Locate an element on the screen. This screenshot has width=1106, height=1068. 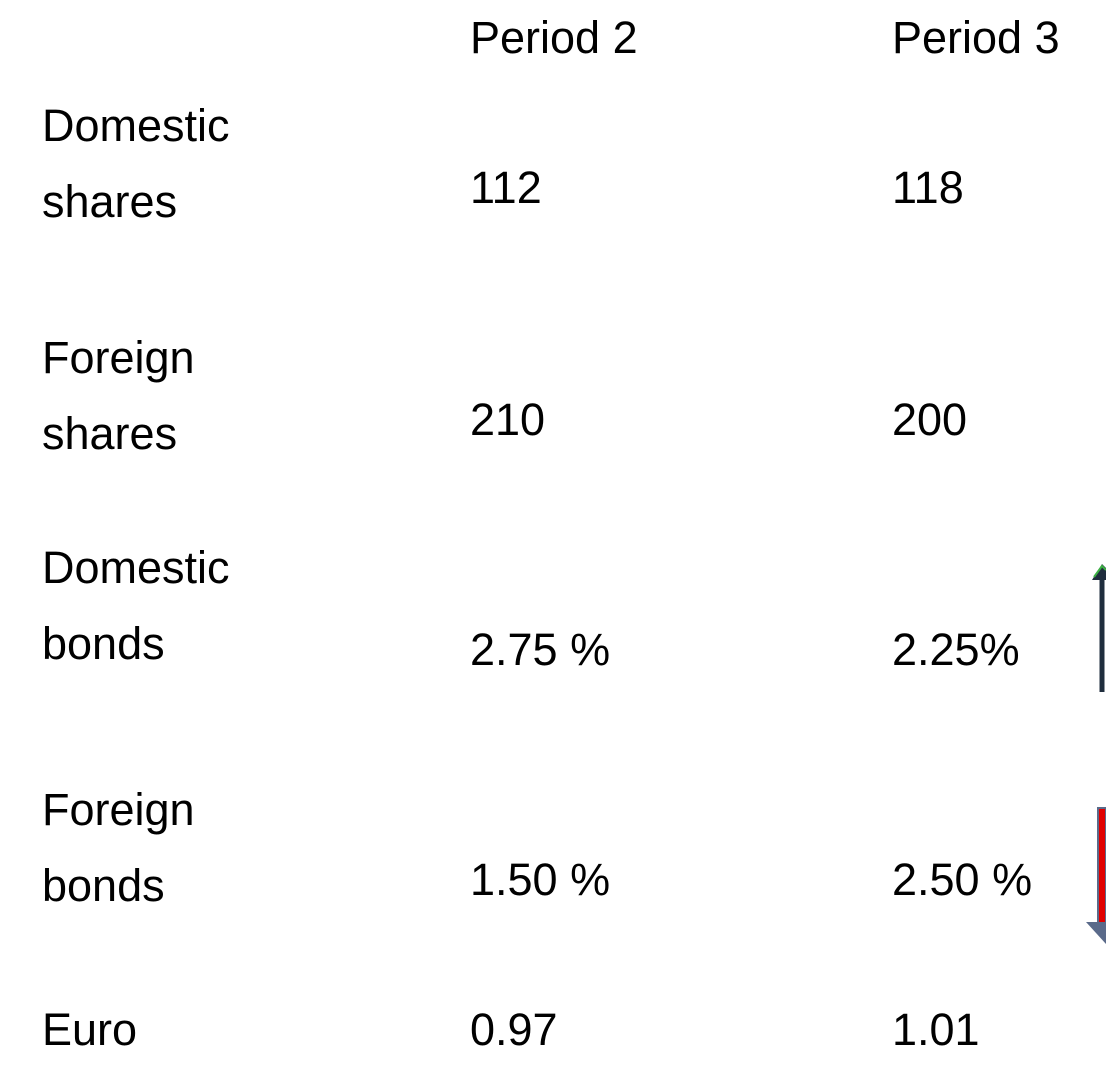
cell-value: 118 is located at coordinates (928, 187).